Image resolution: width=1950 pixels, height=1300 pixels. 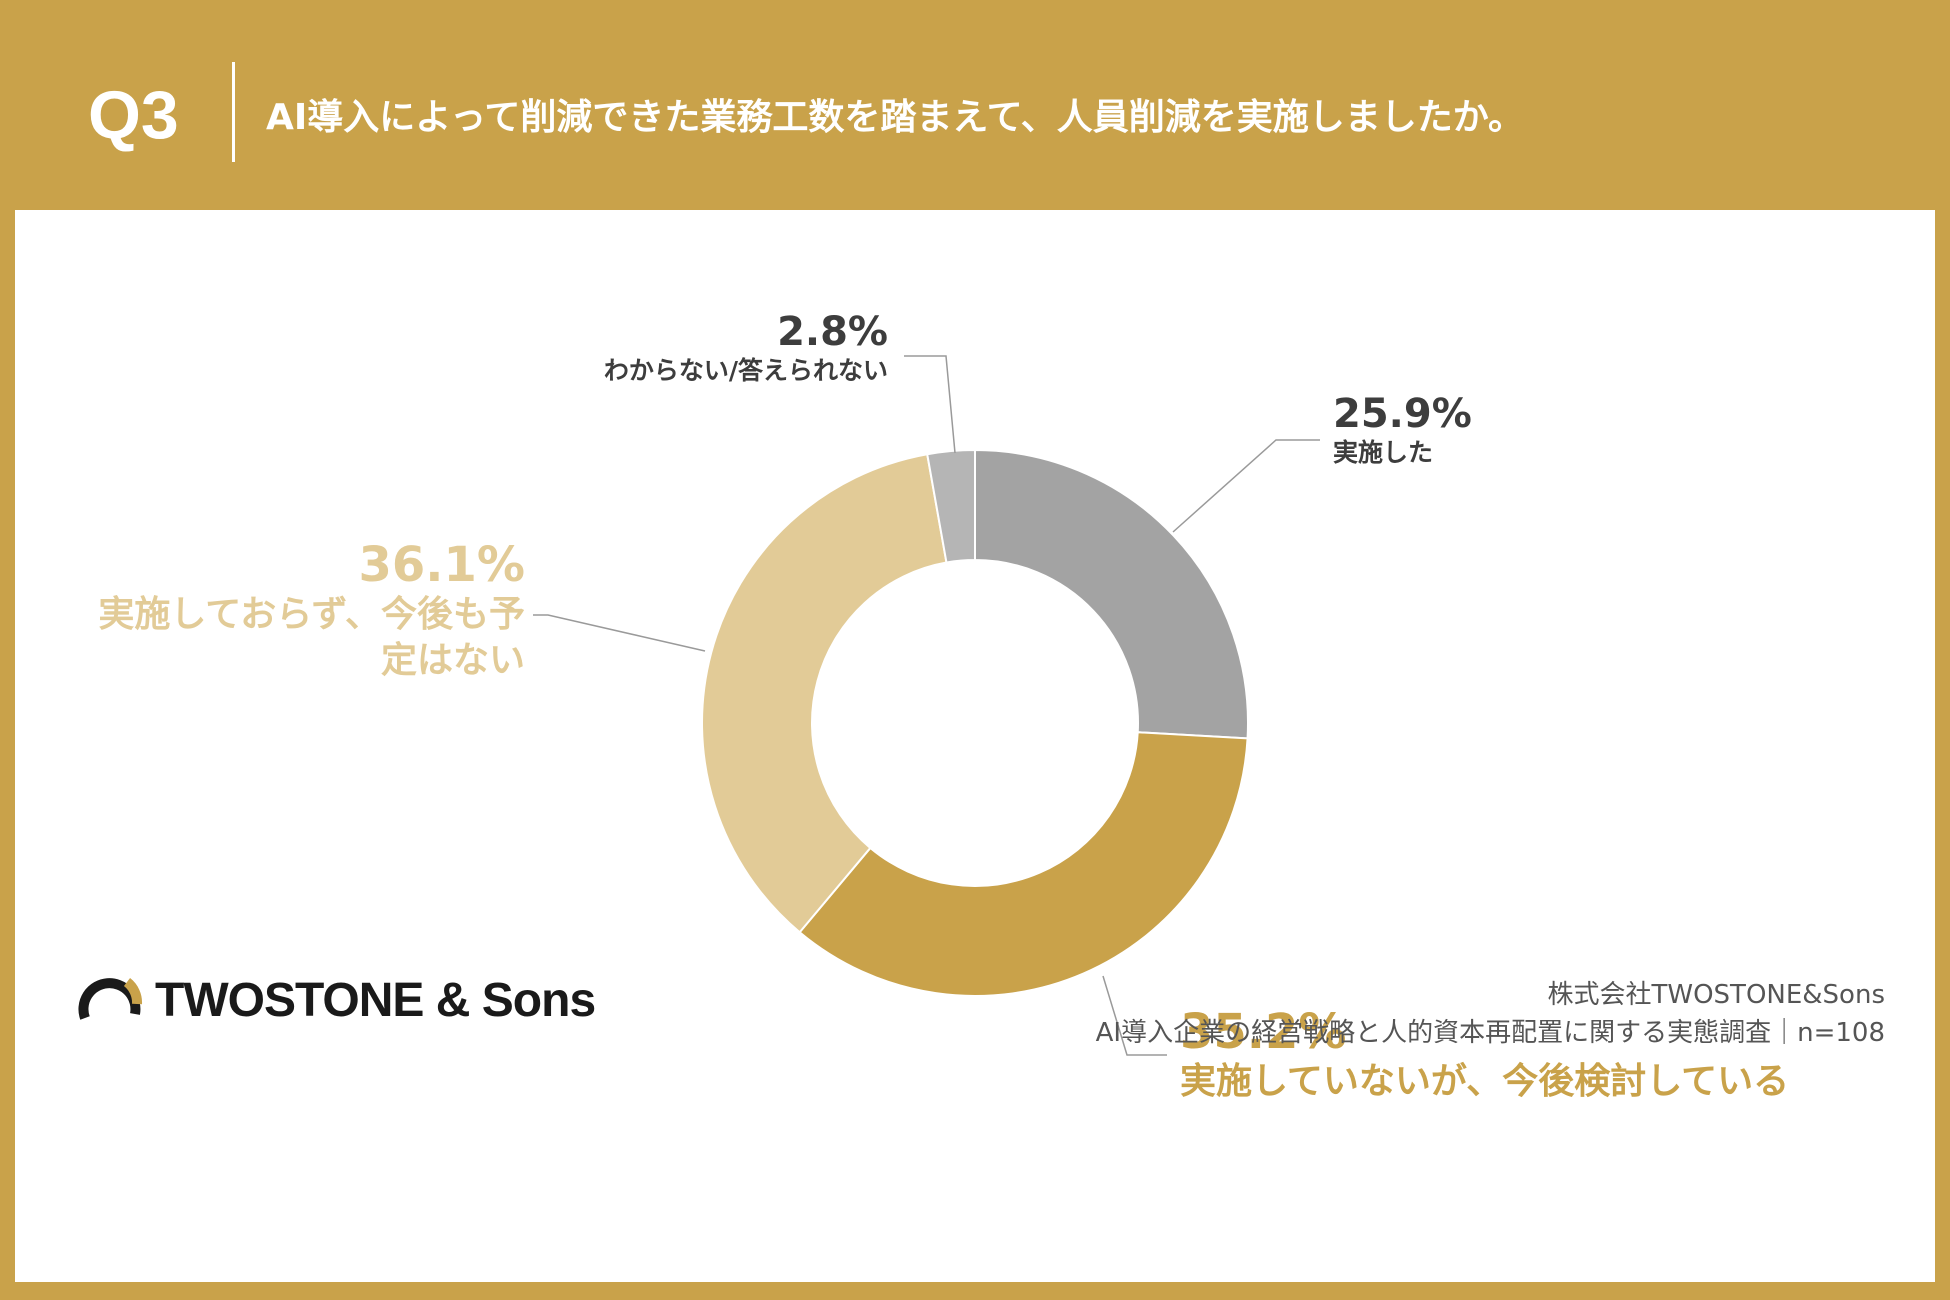 I want to click on slice-label-no-plan: 36.1% 実施しておらず、今後も予定はない, so click(x=290, y=611).